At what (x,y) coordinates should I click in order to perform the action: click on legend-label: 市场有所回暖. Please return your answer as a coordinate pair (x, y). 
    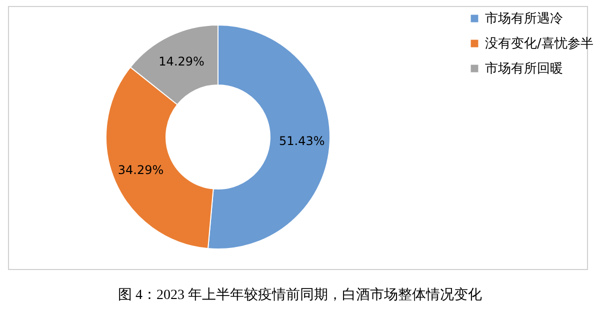
    Looking at the image, I should click on (524, 69).